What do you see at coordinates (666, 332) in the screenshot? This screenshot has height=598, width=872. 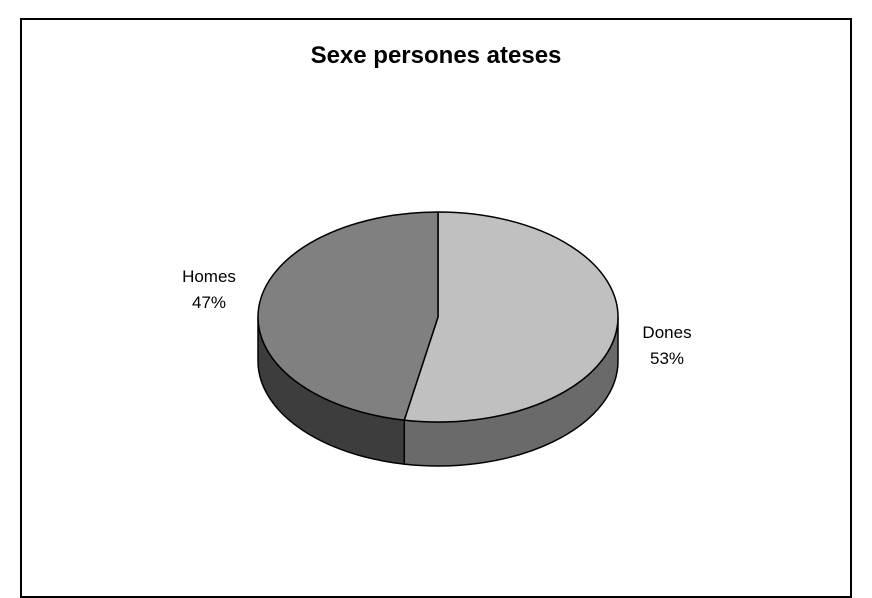 I see `data-label-name-dones: Dones` at bounding box center [666, 332].